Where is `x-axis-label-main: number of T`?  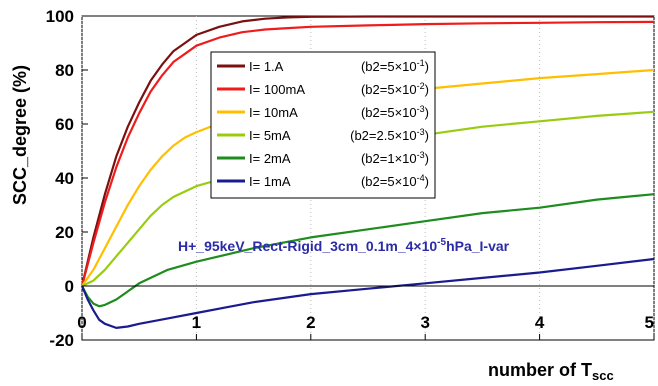 x-axis-label-main: number of T is located at coordinates (540, 370).